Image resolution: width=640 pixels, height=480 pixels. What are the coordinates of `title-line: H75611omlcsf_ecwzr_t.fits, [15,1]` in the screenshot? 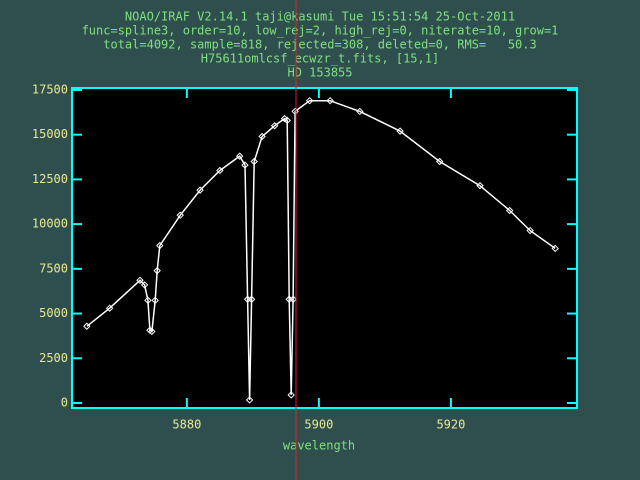 It's located at (320, 59).